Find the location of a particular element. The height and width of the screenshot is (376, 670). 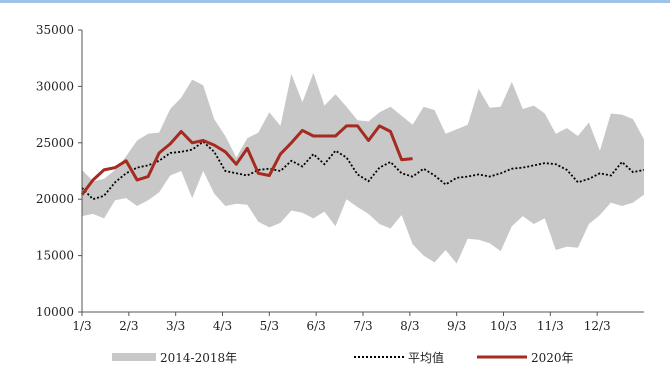

current-year-layer is located at coordinates (246, 160).